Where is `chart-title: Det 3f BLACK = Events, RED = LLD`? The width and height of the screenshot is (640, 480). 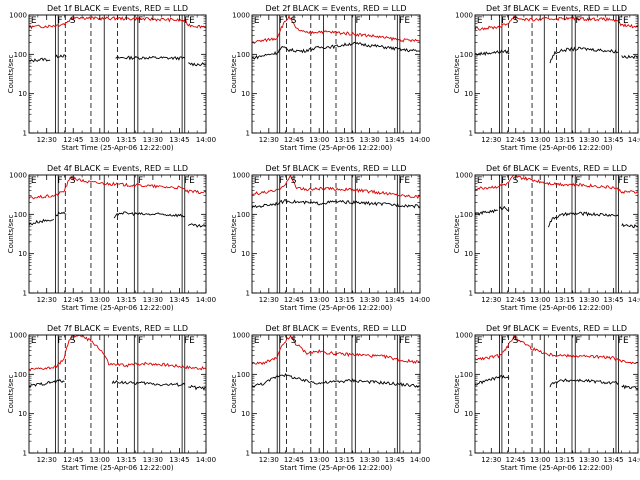 chart-title: Det 3f BLACK = Events, RED = LLD is located at coordinates (556, 8).